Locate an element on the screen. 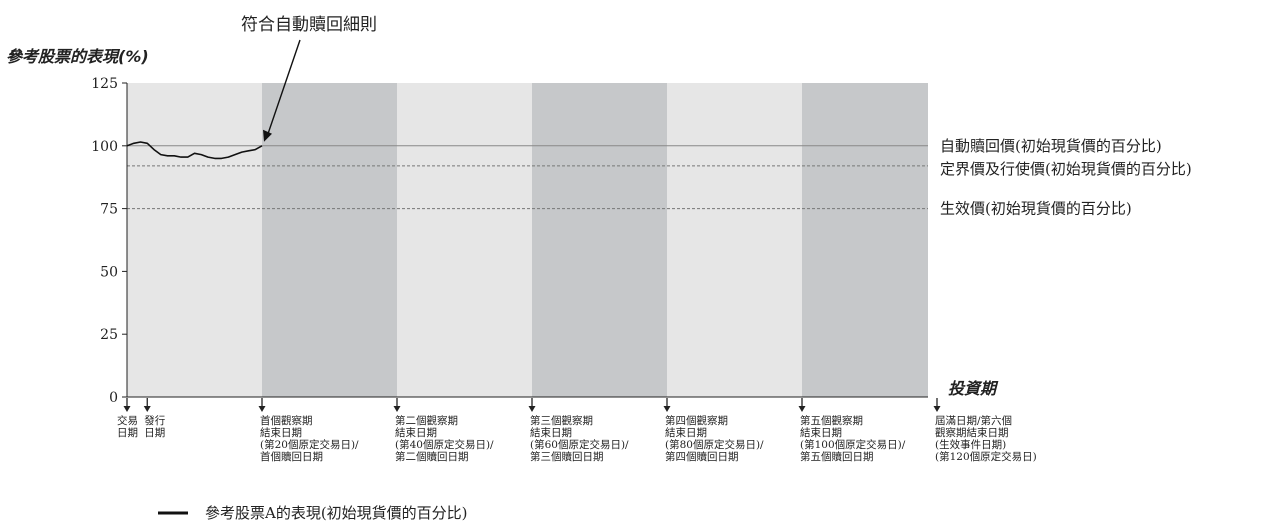  x-marker-label-40-line-3: (第40個原定交易日)/ is located at coordinates (444, 444).